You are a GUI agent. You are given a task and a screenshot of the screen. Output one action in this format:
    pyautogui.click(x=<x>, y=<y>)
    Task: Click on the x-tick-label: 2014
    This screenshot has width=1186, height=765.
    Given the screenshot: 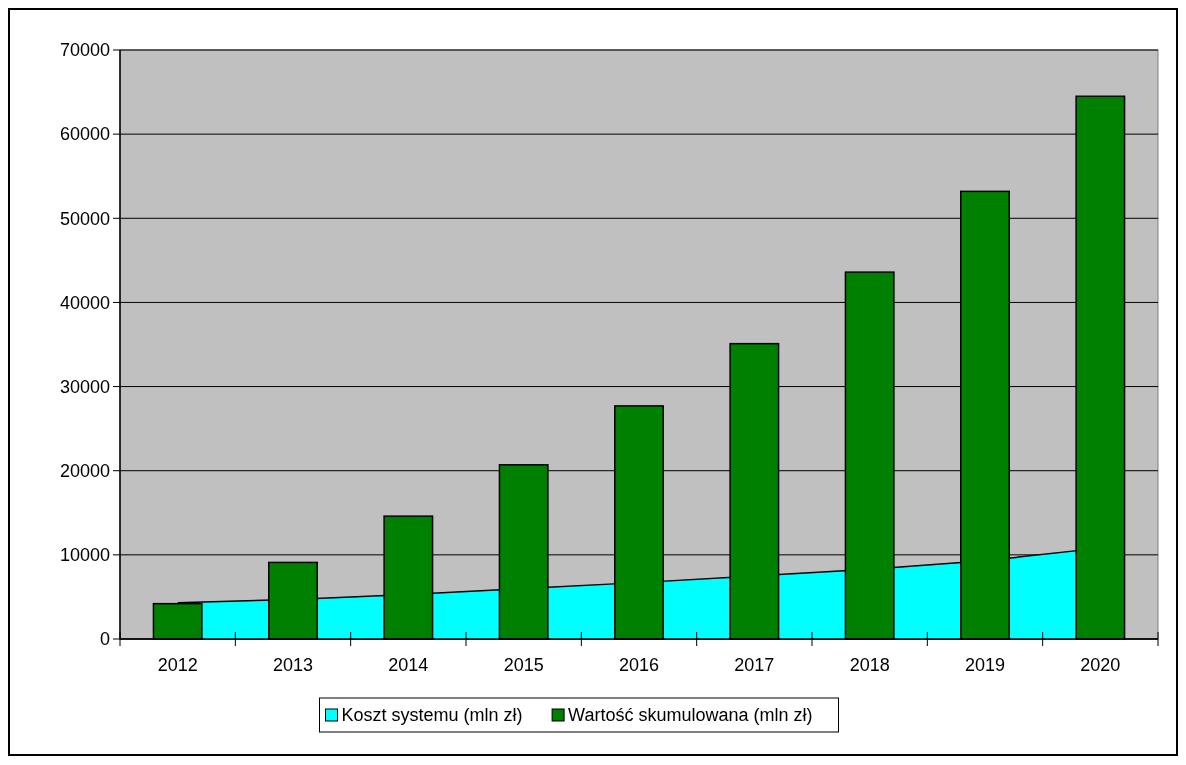 What is the action you would take?
    pyautogui.click(x=408, y=665)
    